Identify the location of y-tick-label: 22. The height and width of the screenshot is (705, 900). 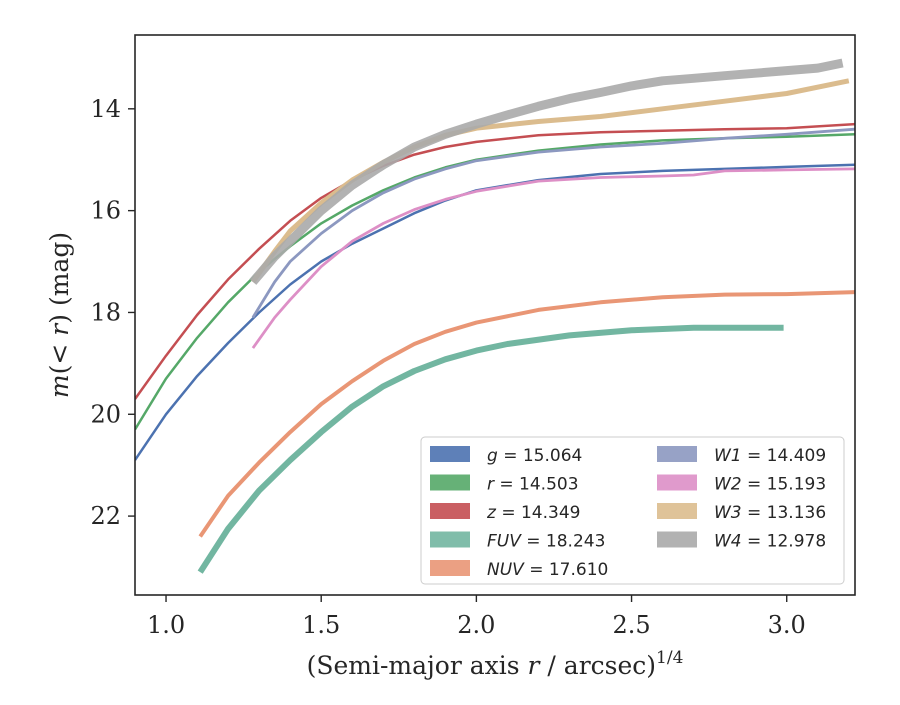
(105, 516).